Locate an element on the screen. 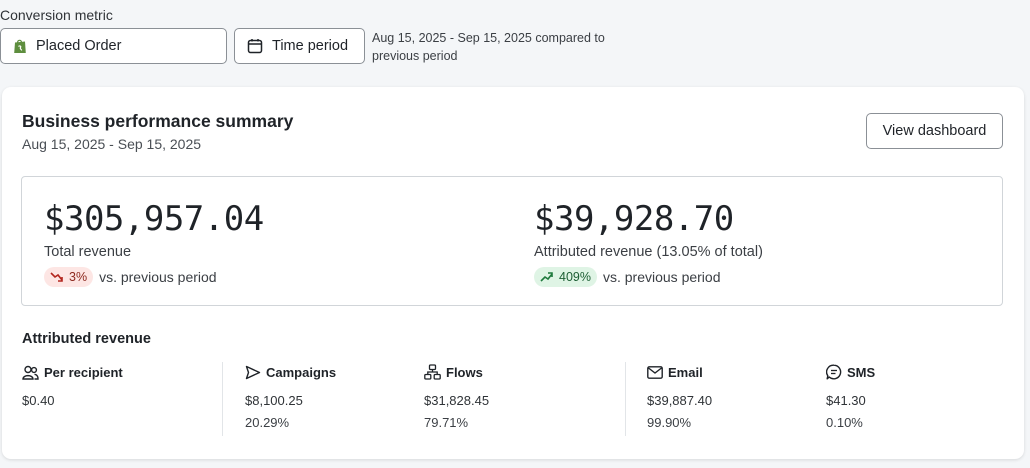 The image size is (1030, 468). conversion-metric-select: Placed Order is located at coordinates (113, 46).